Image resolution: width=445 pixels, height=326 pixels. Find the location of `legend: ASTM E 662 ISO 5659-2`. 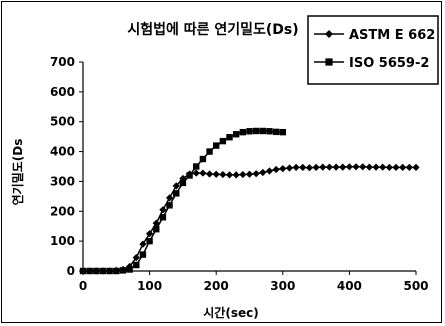

legend: ASTM E 662 ISO 5659-2 is located at coordinates (373, 50).